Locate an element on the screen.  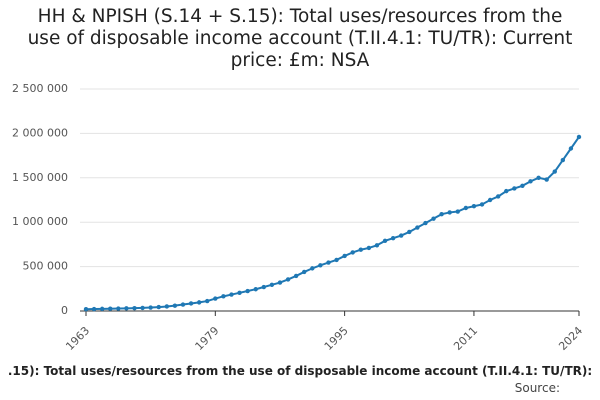
x-tick-label: 2024 is located at coordinates (570, 338).